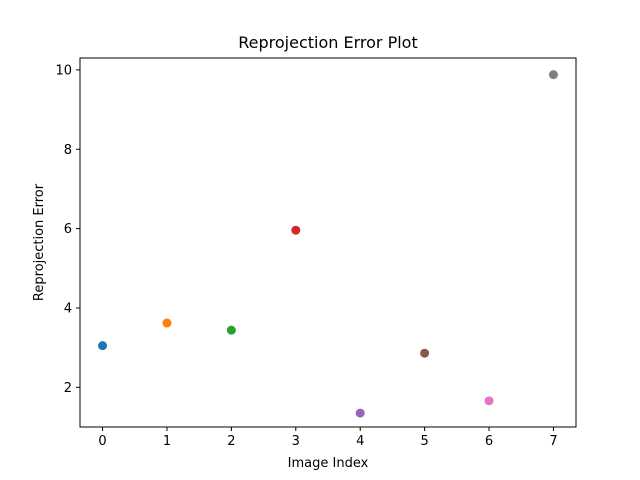  I want to click on x-tick-label: 5, so click(424, 441).